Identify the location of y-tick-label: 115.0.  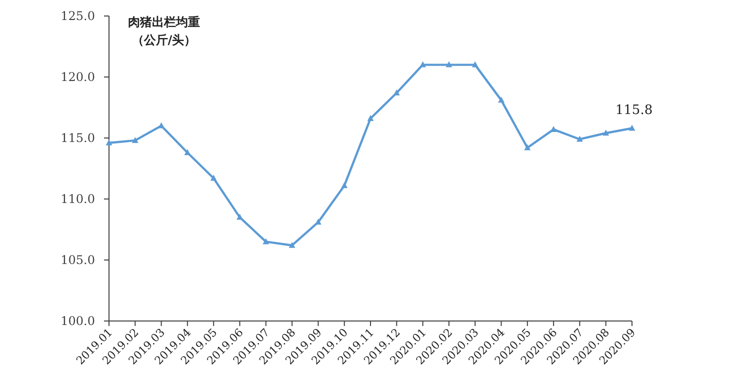
(77, 138).